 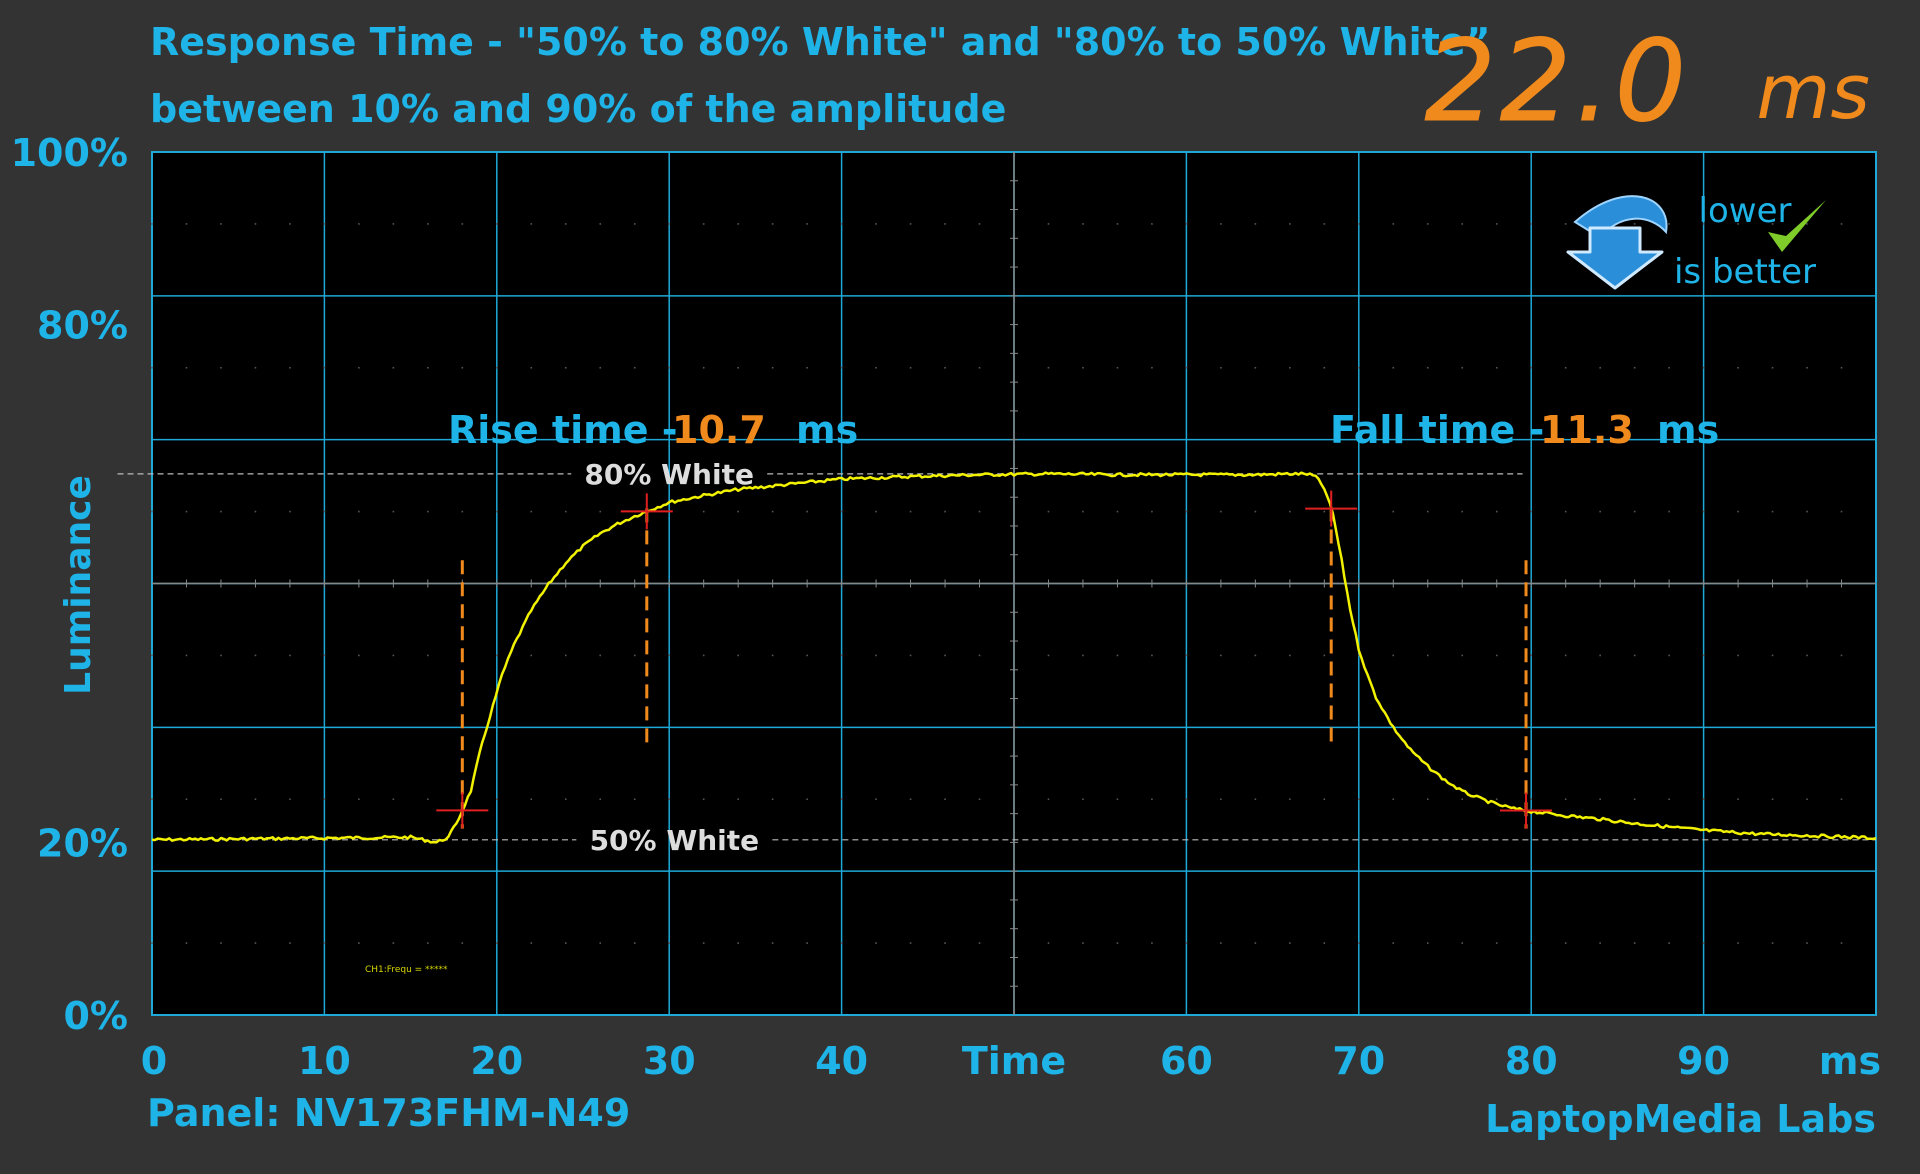 I want to click on x-tick-label: 60, so click(x=1186, y=1061).